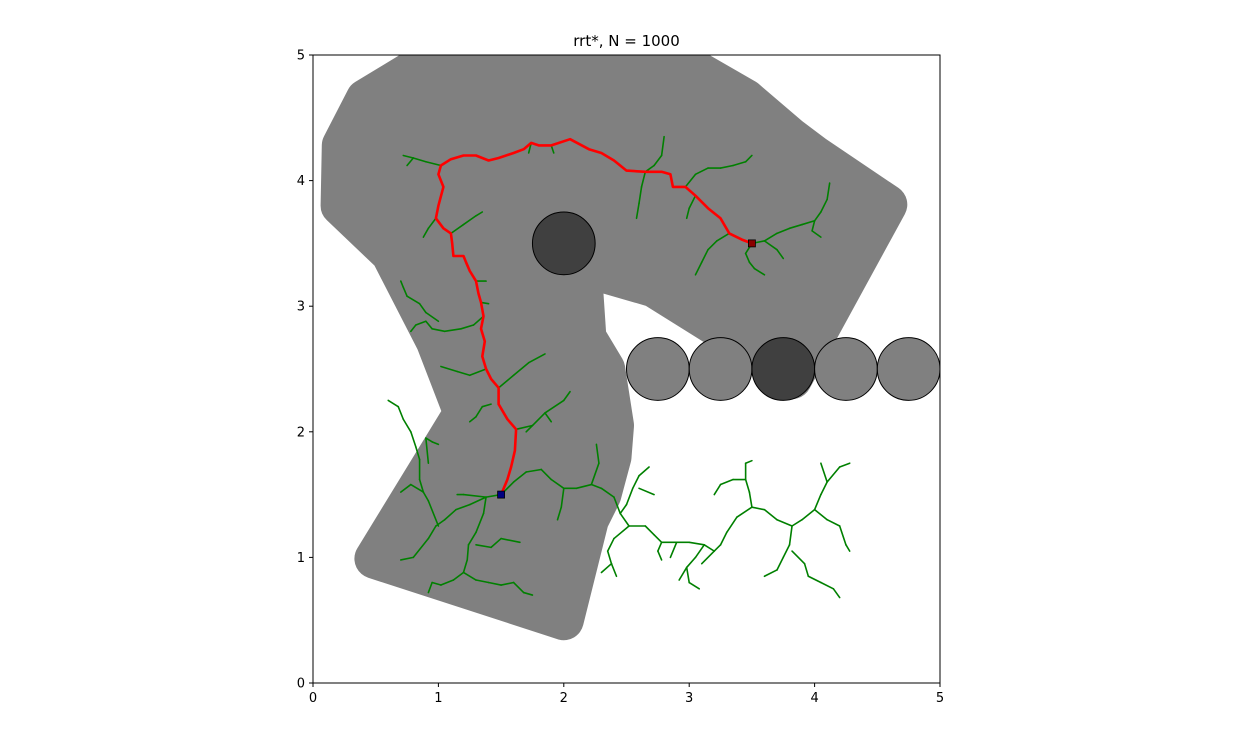 The height and width of the screenshot is (742, 1251). I want to click on solution-path, so click(593, 316).